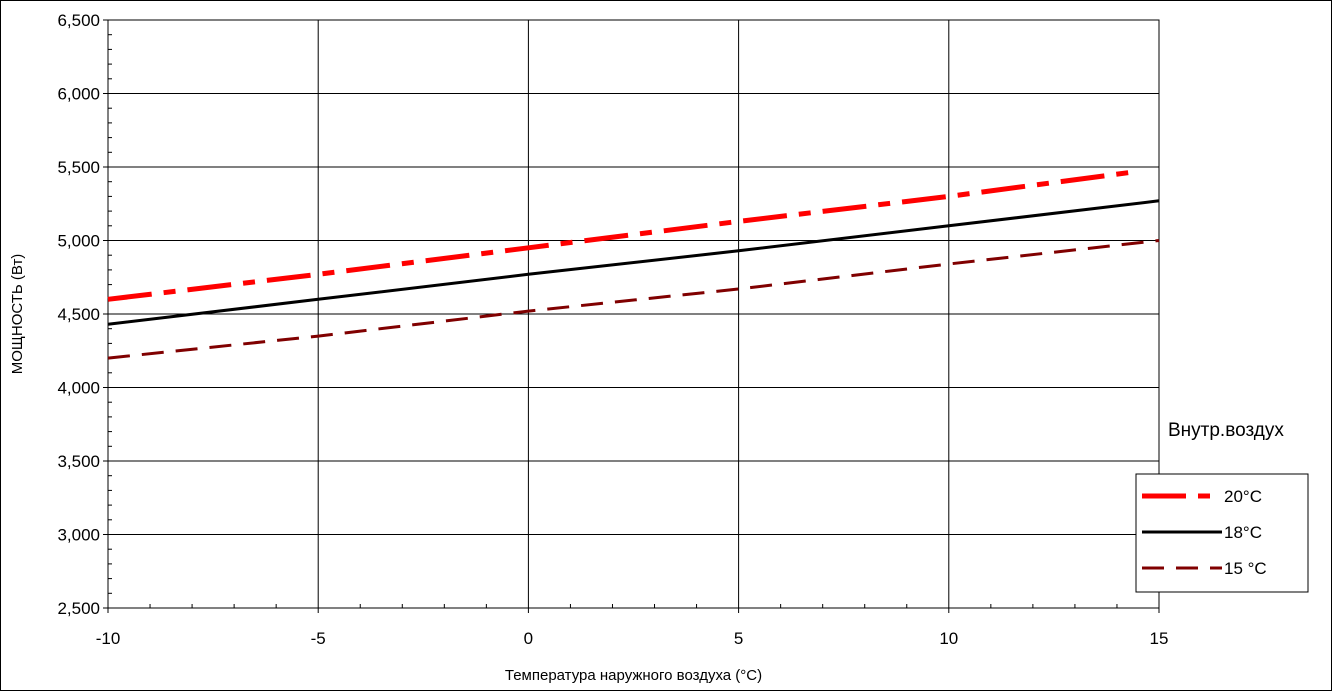  What do you see at coordinates (78, 388) in the screenshot?
I see `y-tick-label: 4,000` at bounding box center [78, 388].